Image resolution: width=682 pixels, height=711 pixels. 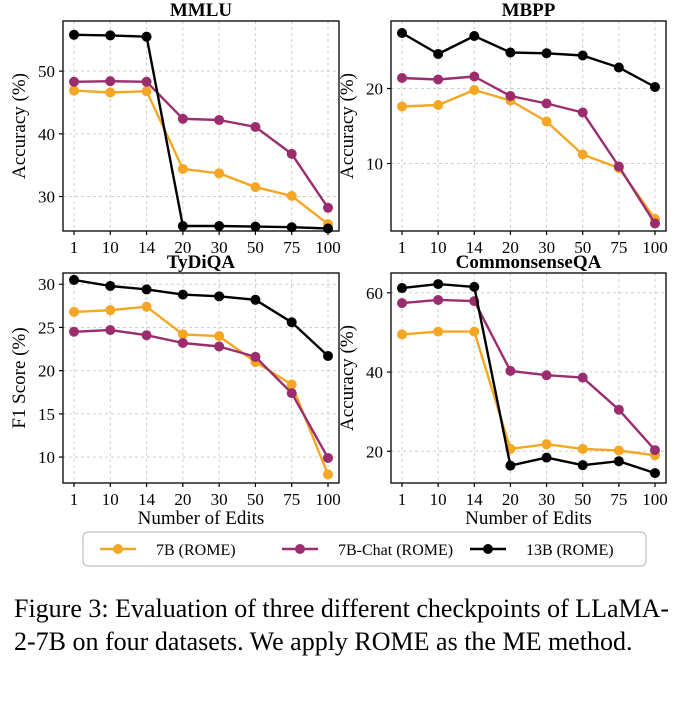 I want to click on y-tick-label: 50, so click(x=46, y=71).